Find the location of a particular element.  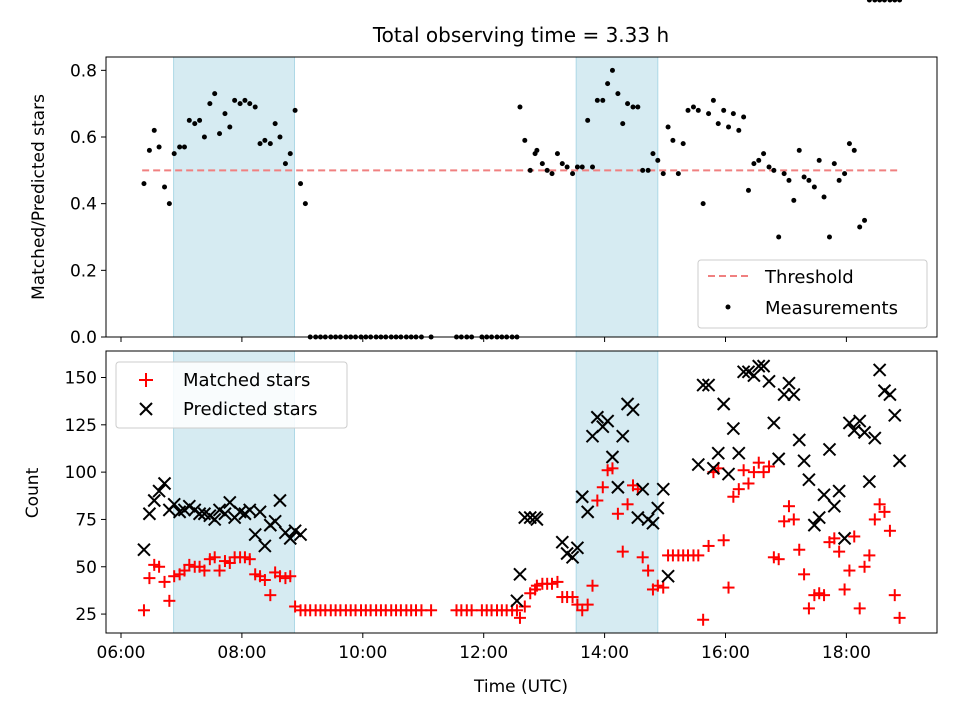

top-y-ticks: 0.0 0.2 0.4 0.6 0.8 is located at coordinates (88, 204).